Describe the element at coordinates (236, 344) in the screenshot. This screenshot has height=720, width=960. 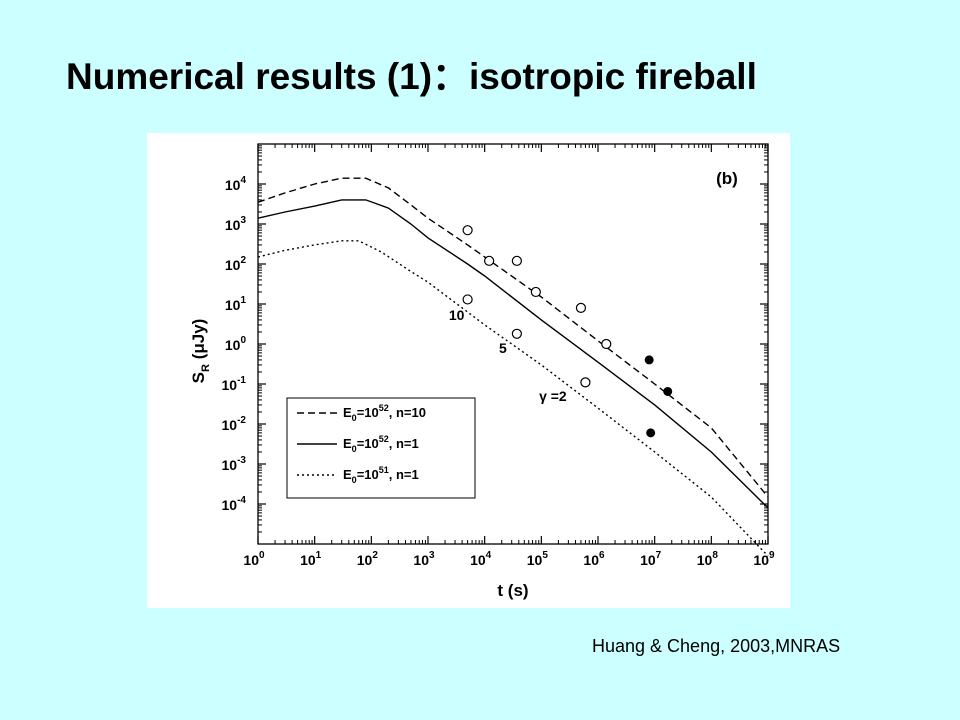
I see `y-tick-label: 10⁰` at that location.